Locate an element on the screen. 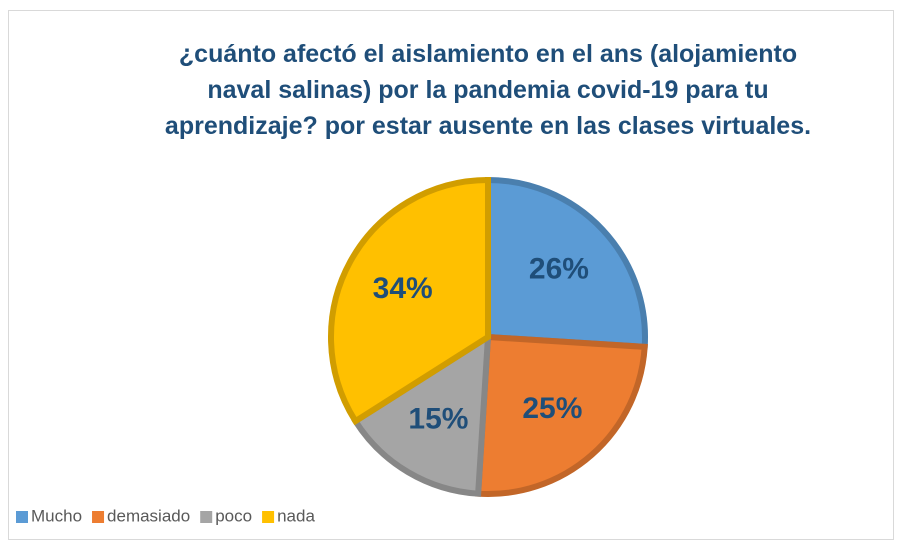  data-label: 25% is located at coordinates (552, 408).